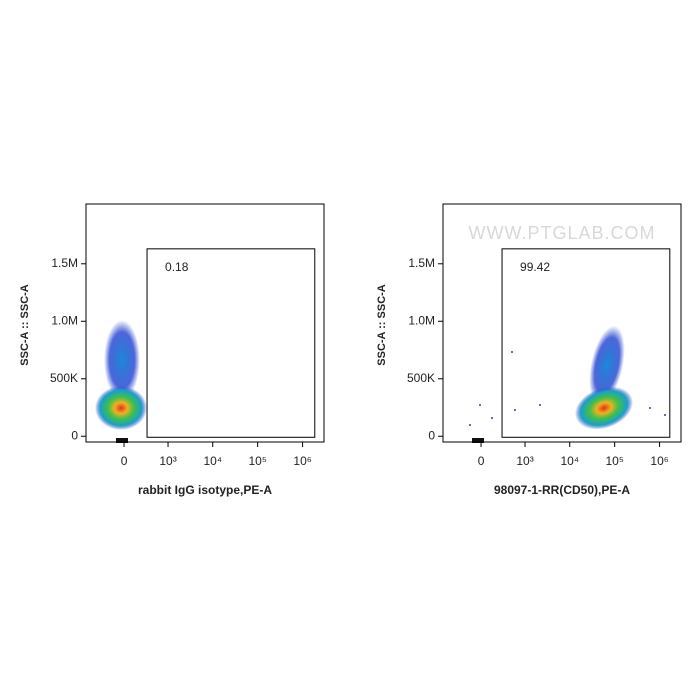 The width and height of the screenshot is (700, 700). I want to click on gate-percent: 0.18, so click(177, 267).